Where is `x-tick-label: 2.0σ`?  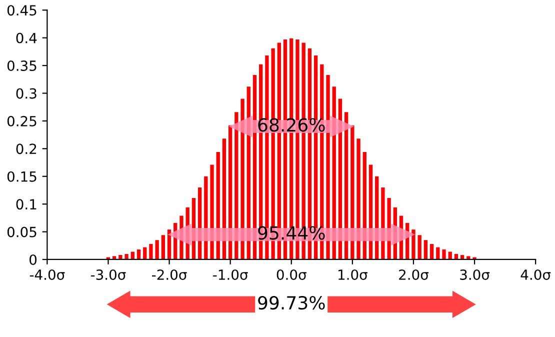 x-tick-label: 2.0σ is located at coordinates (414, 274).